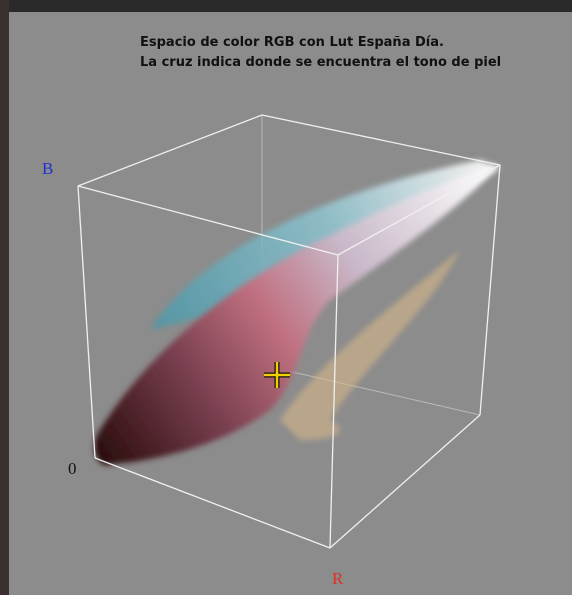 Image resolution: width=572 pixels, height=595 pixels. Describe the element at coordinates (286, 6) in the screenshot. I see `top-strip` at that location.